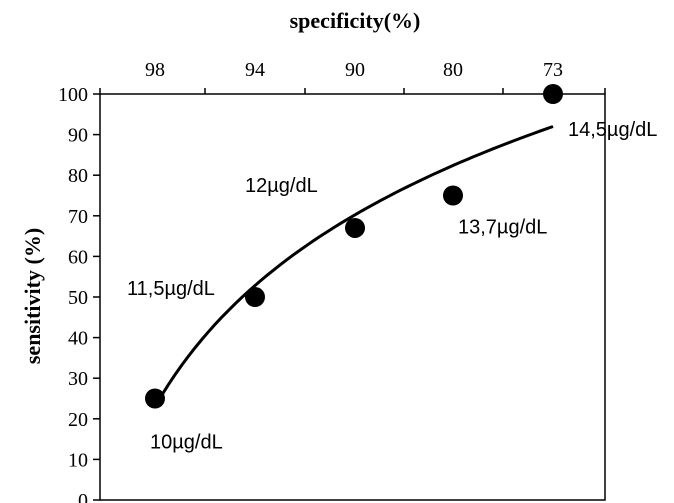  What do you see at coordinates (612, 130) in the screenshot?
I see `data-label: 14,5µg/dL` at bounding box center [612, 130].